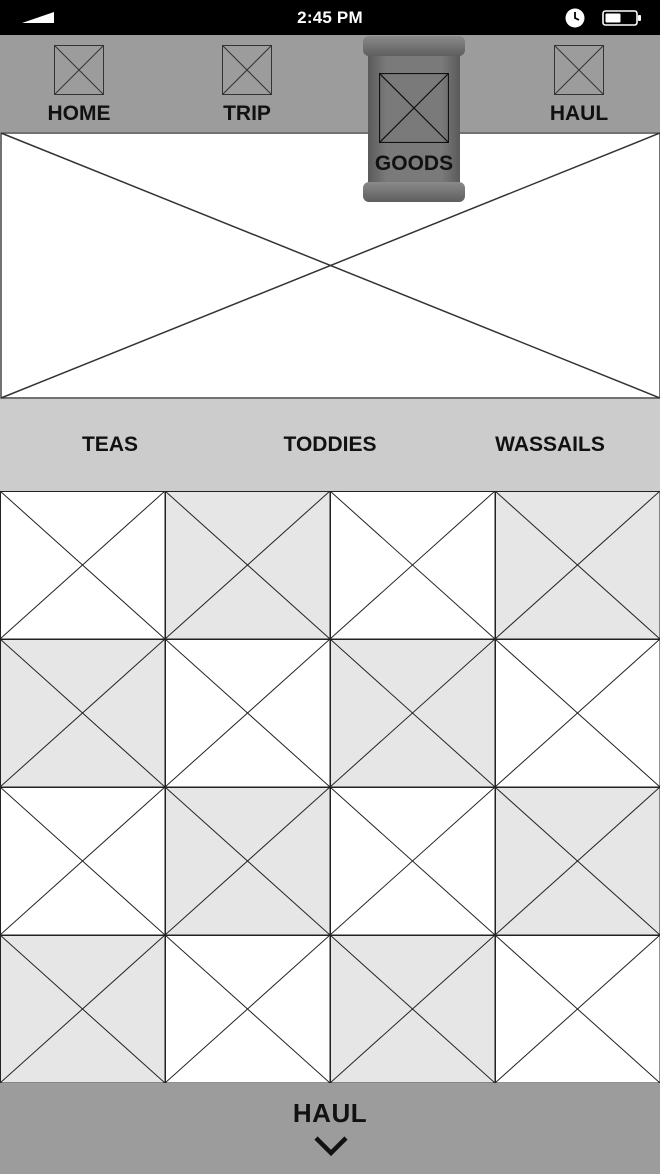 The width and height of the screenshot is (660, 1174). I want to click on nav-item-trip: TRIP, so click(247, 83).